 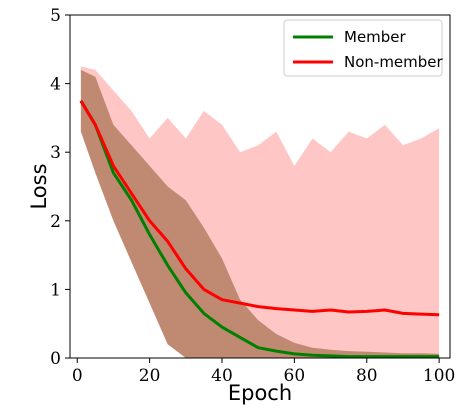 What do you see at coordinates (39, 186) in the screenshot?
I see `y-axis-label: Loss` at bounding box center [39, 186].